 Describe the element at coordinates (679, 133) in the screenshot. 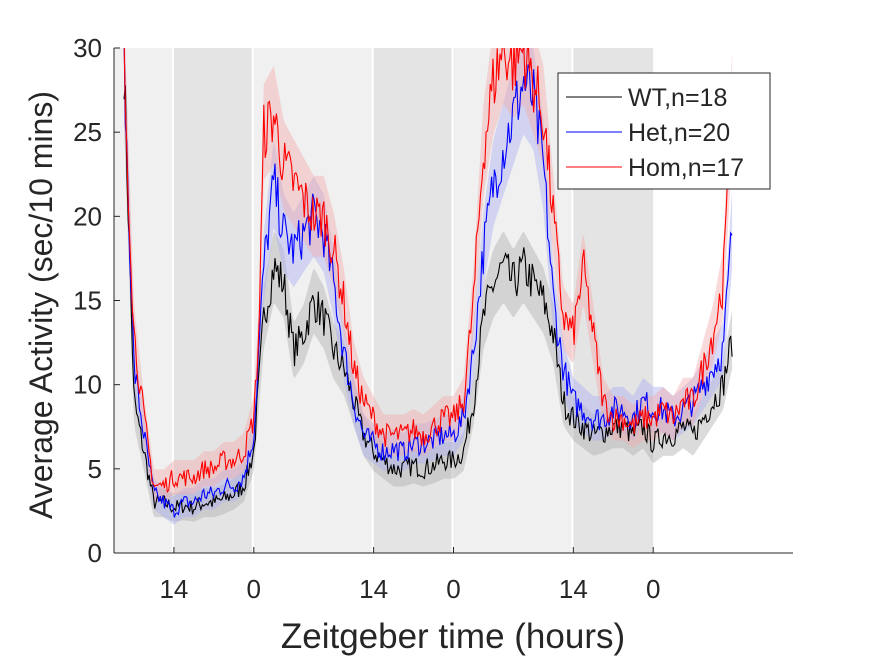

I see `legend-label: Het,n=20` at that location.